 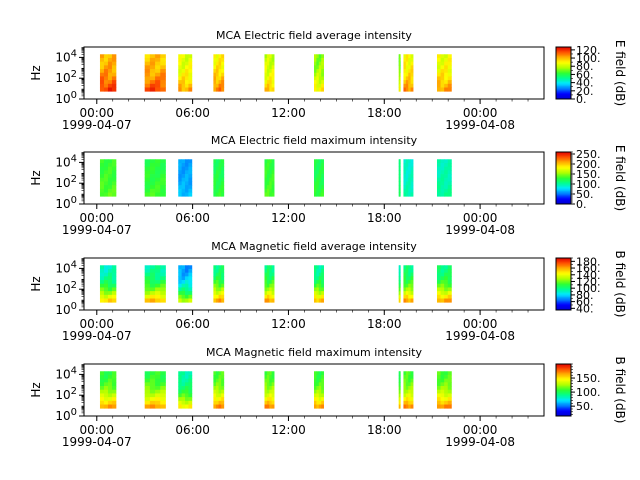 I want to click on x-date-end: 1999-04-08, so click(x=480, y=230).